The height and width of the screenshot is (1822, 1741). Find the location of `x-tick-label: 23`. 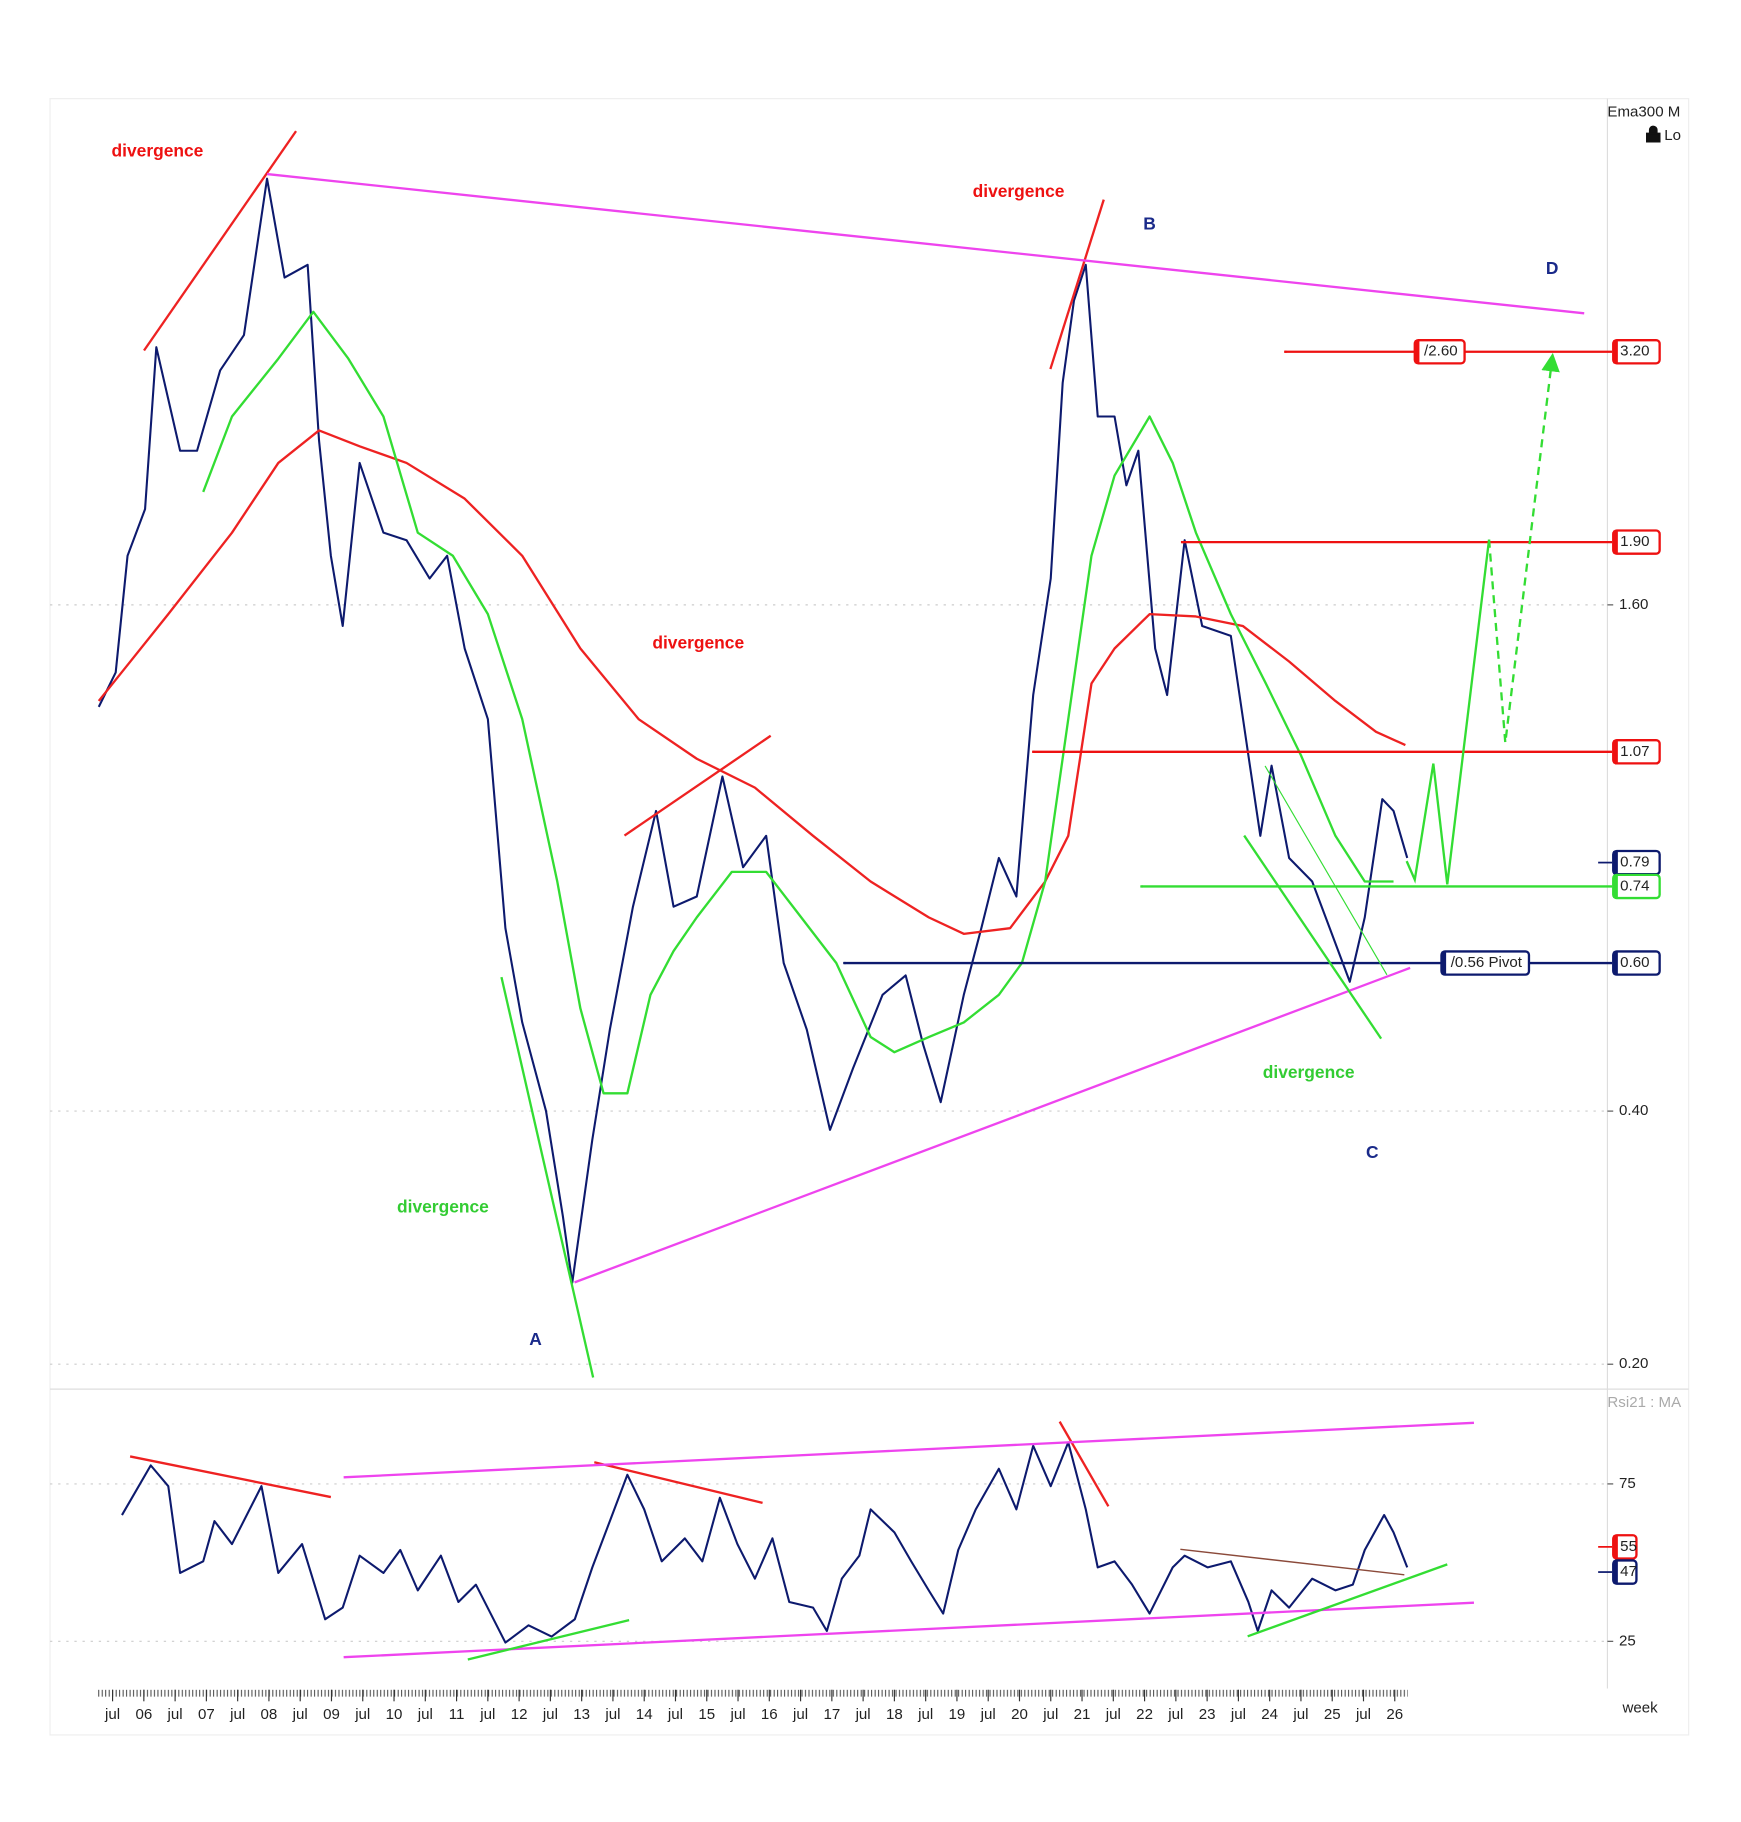

x-tick-label: 23 is located at coordinates (1207, 1714).